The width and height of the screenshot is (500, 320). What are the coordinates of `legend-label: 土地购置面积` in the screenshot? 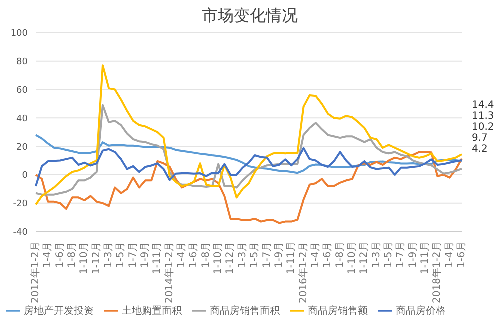 It's located at (152, 311).